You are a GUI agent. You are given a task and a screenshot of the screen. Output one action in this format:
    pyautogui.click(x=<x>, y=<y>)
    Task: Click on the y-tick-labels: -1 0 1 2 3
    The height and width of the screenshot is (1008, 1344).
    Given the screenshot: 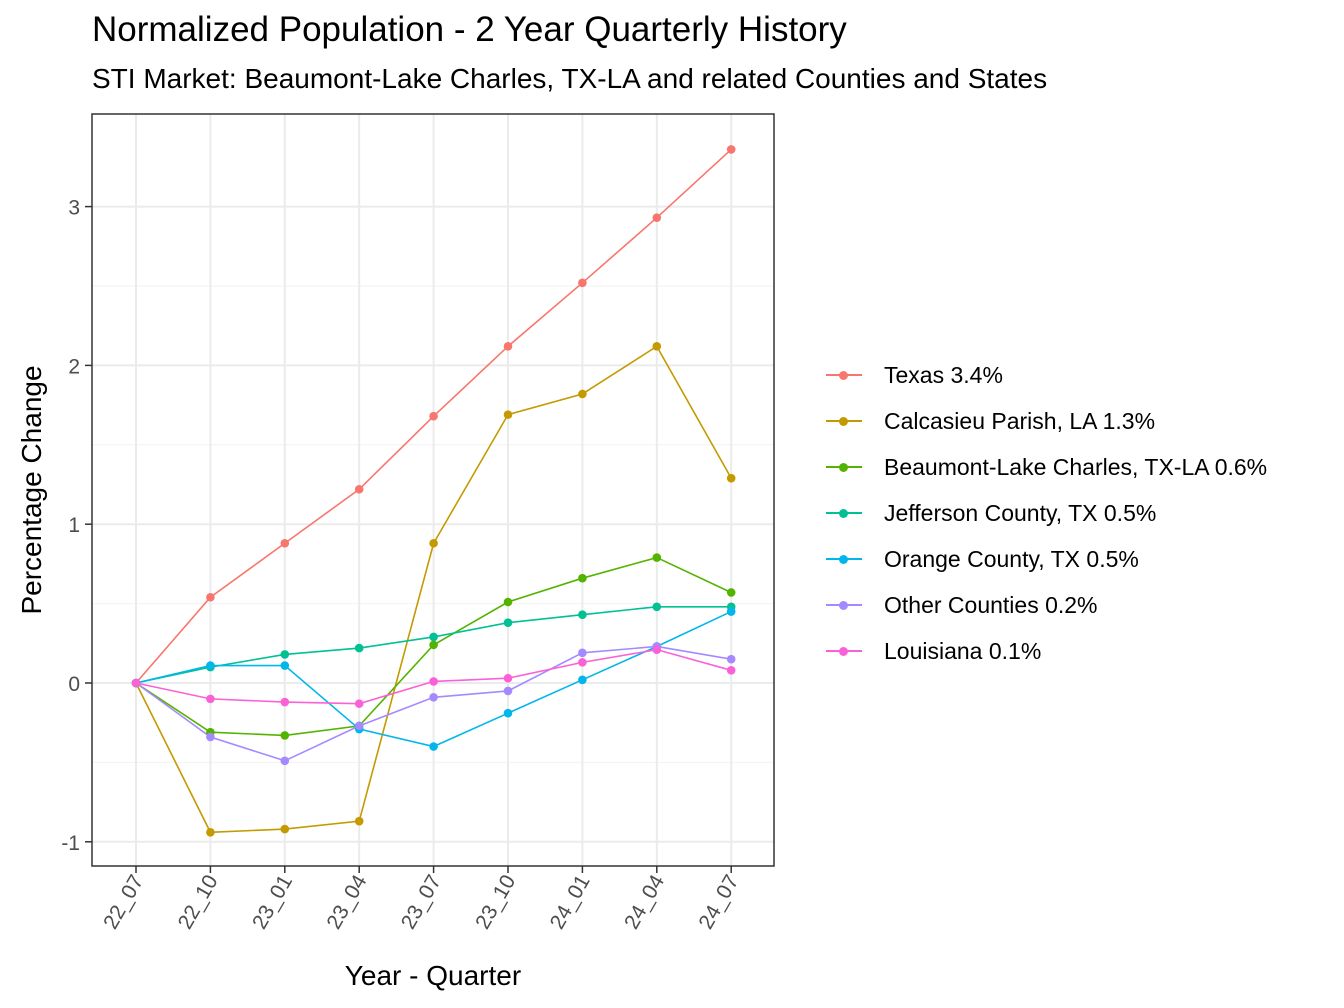 What is the action you would take?
    pyautogui.click(x=70, y=526)
    